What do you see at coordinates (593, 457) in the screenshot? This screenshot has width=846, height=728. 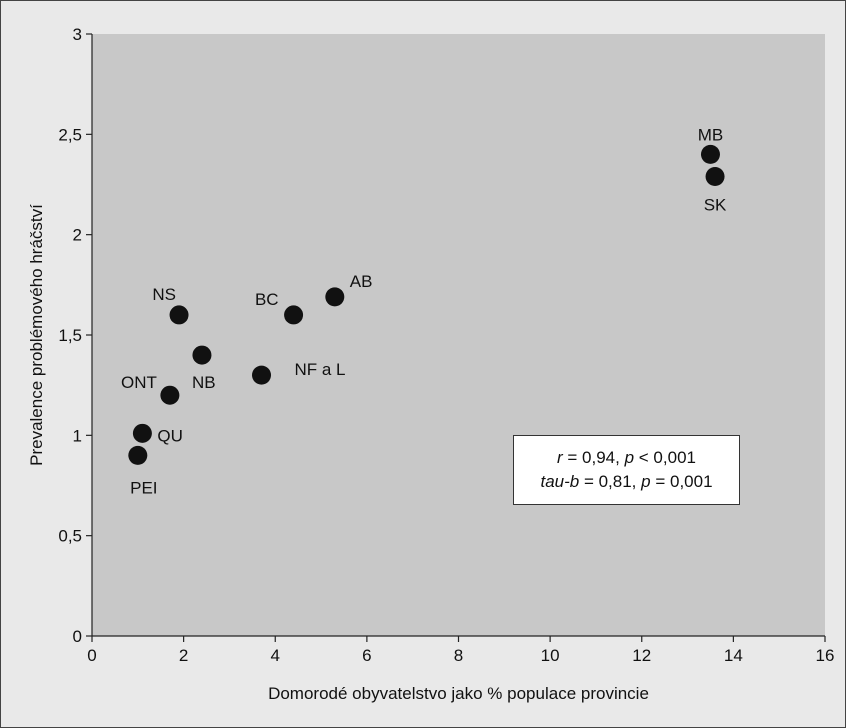 I see `annotation-eq: = 0,94,` at bounding box center [593, 457].